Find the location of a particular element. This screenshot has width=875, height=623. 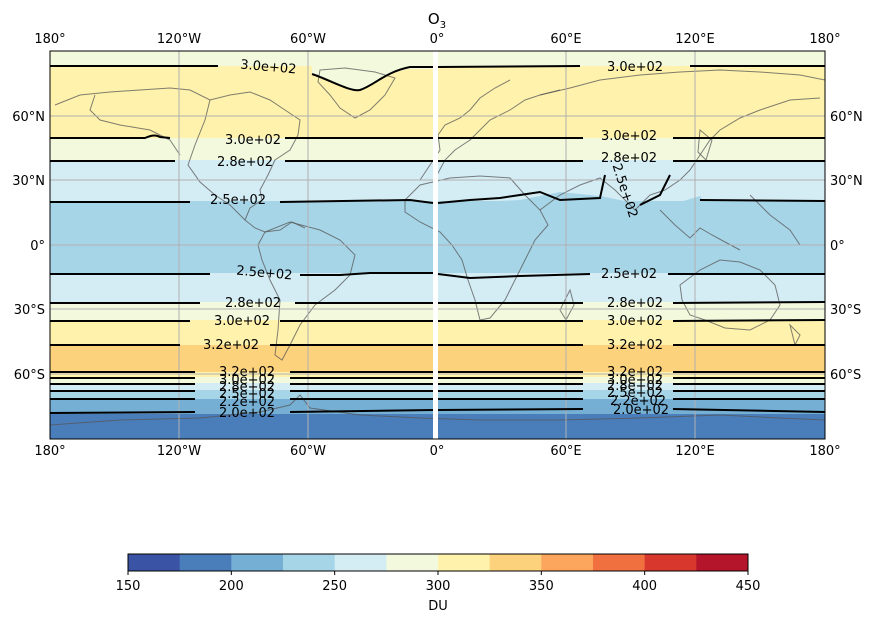

colorbar-ticks: 150 200 250 300 350 400 450 is located at coordinates (438, 582).